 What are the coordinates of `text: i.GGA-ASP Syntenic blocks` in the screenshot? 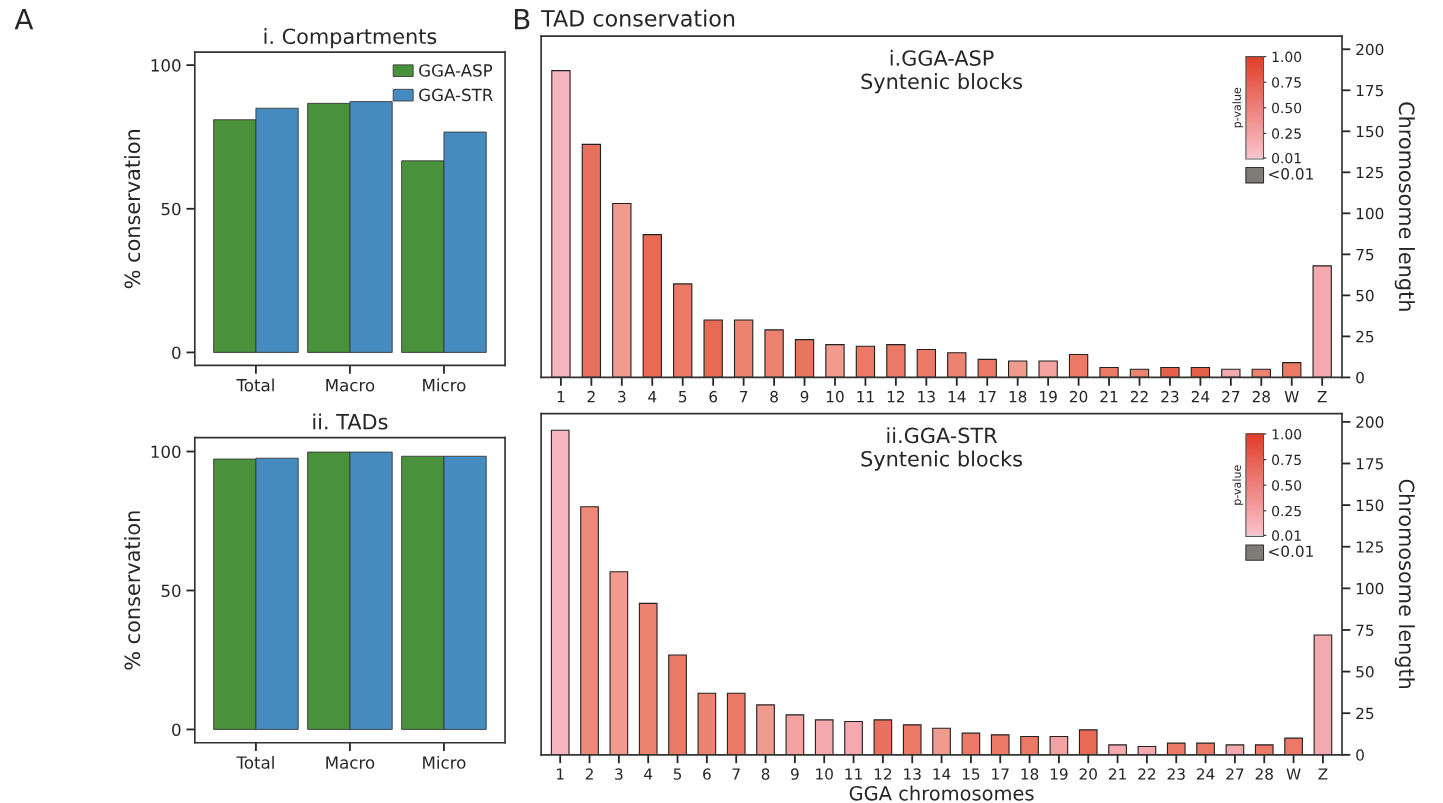 It's located at (942, 71).